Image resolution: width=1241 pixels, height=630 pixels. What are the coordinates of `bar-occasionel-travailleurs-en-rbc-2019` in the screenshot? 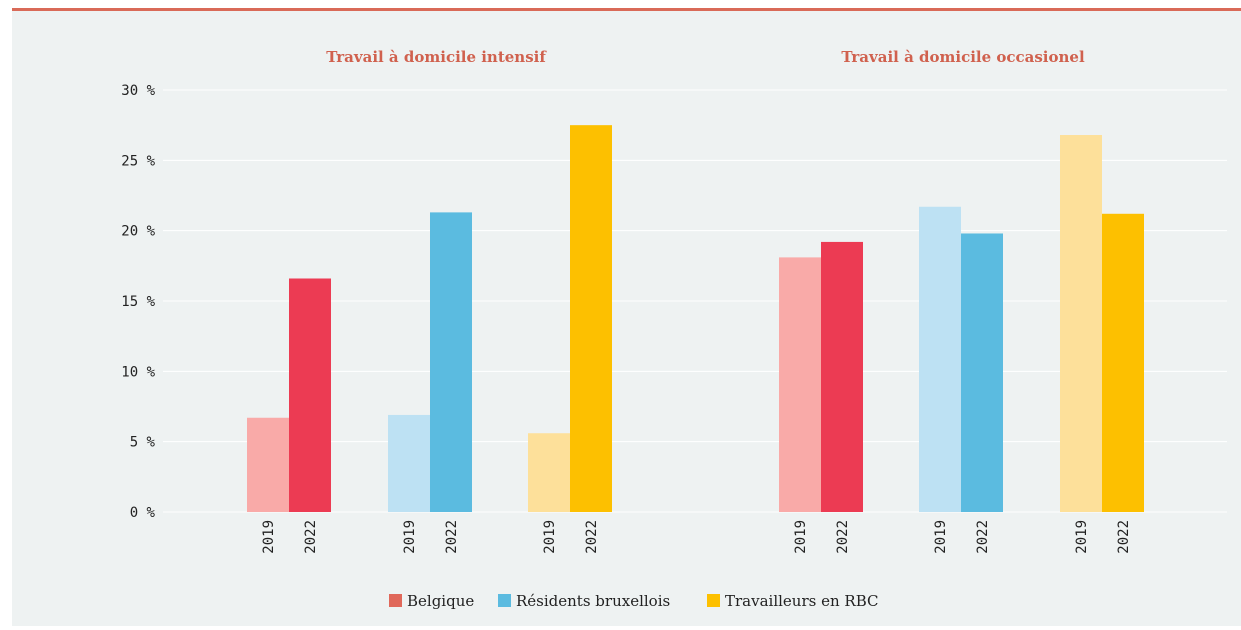 It's located at (1081, 323).